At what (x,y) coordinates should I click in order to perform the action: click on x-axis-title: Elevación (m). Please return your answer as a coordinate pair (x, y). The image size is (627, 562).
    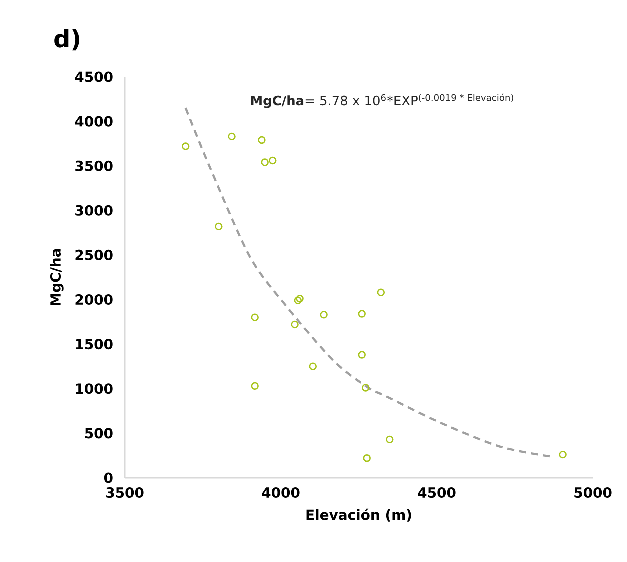
    Looking at the image, I should click on (359, 515).